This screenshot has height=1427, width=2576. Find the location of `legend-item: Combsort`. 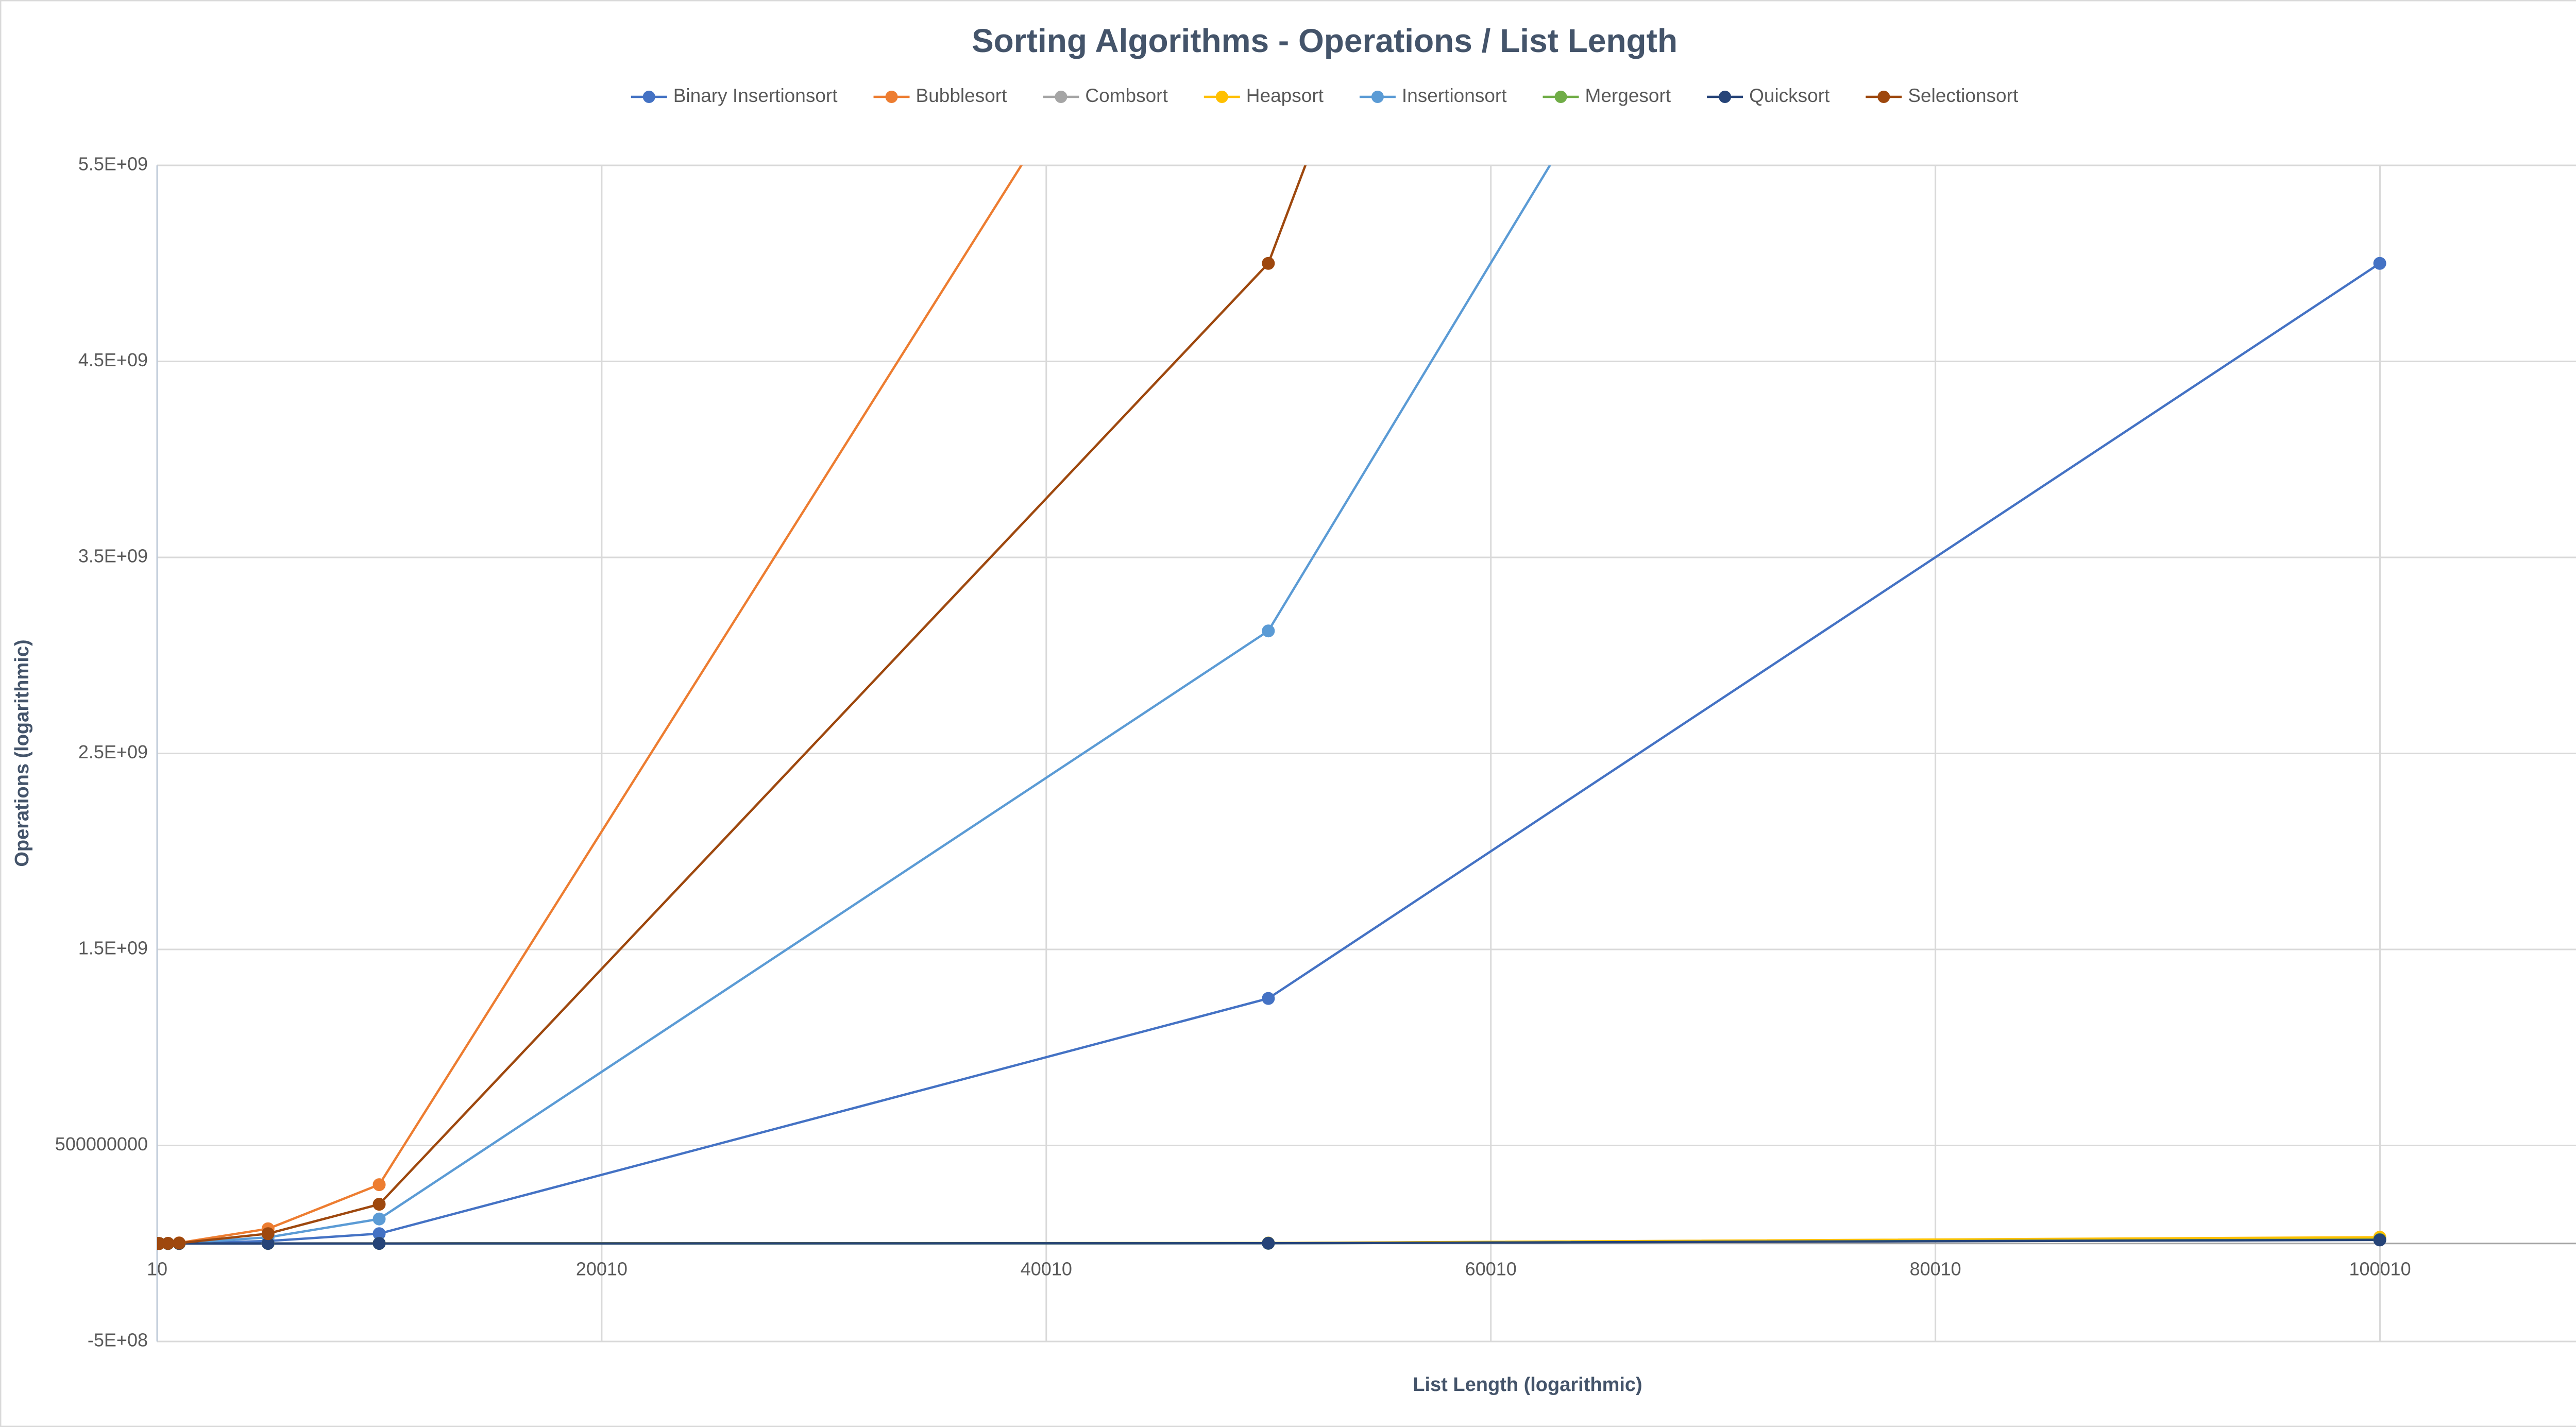

legend-item: Combsort is located at coordinates (1105, 95).